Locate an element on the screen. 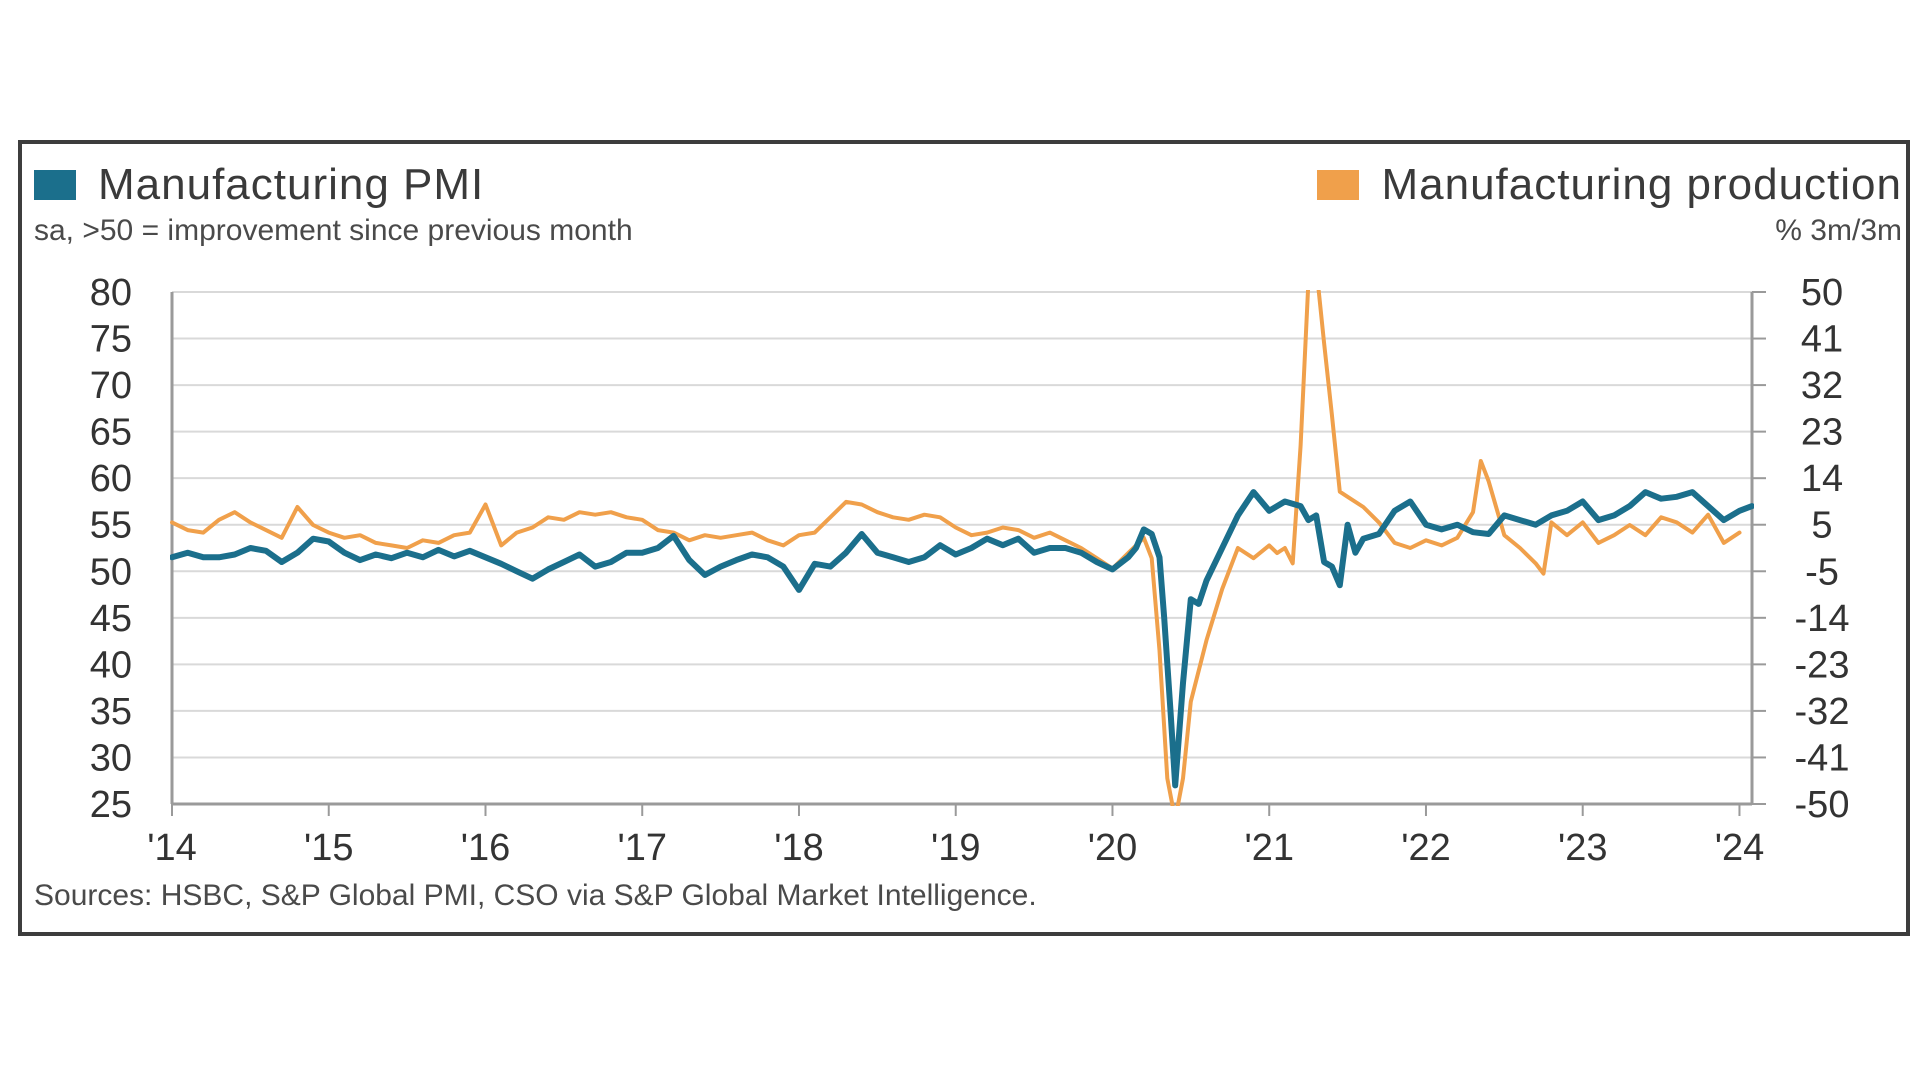 The height and width of the screenshot is (1080, 1920). y-right-tick-label: -50 is located at coordinates (1822, 805).